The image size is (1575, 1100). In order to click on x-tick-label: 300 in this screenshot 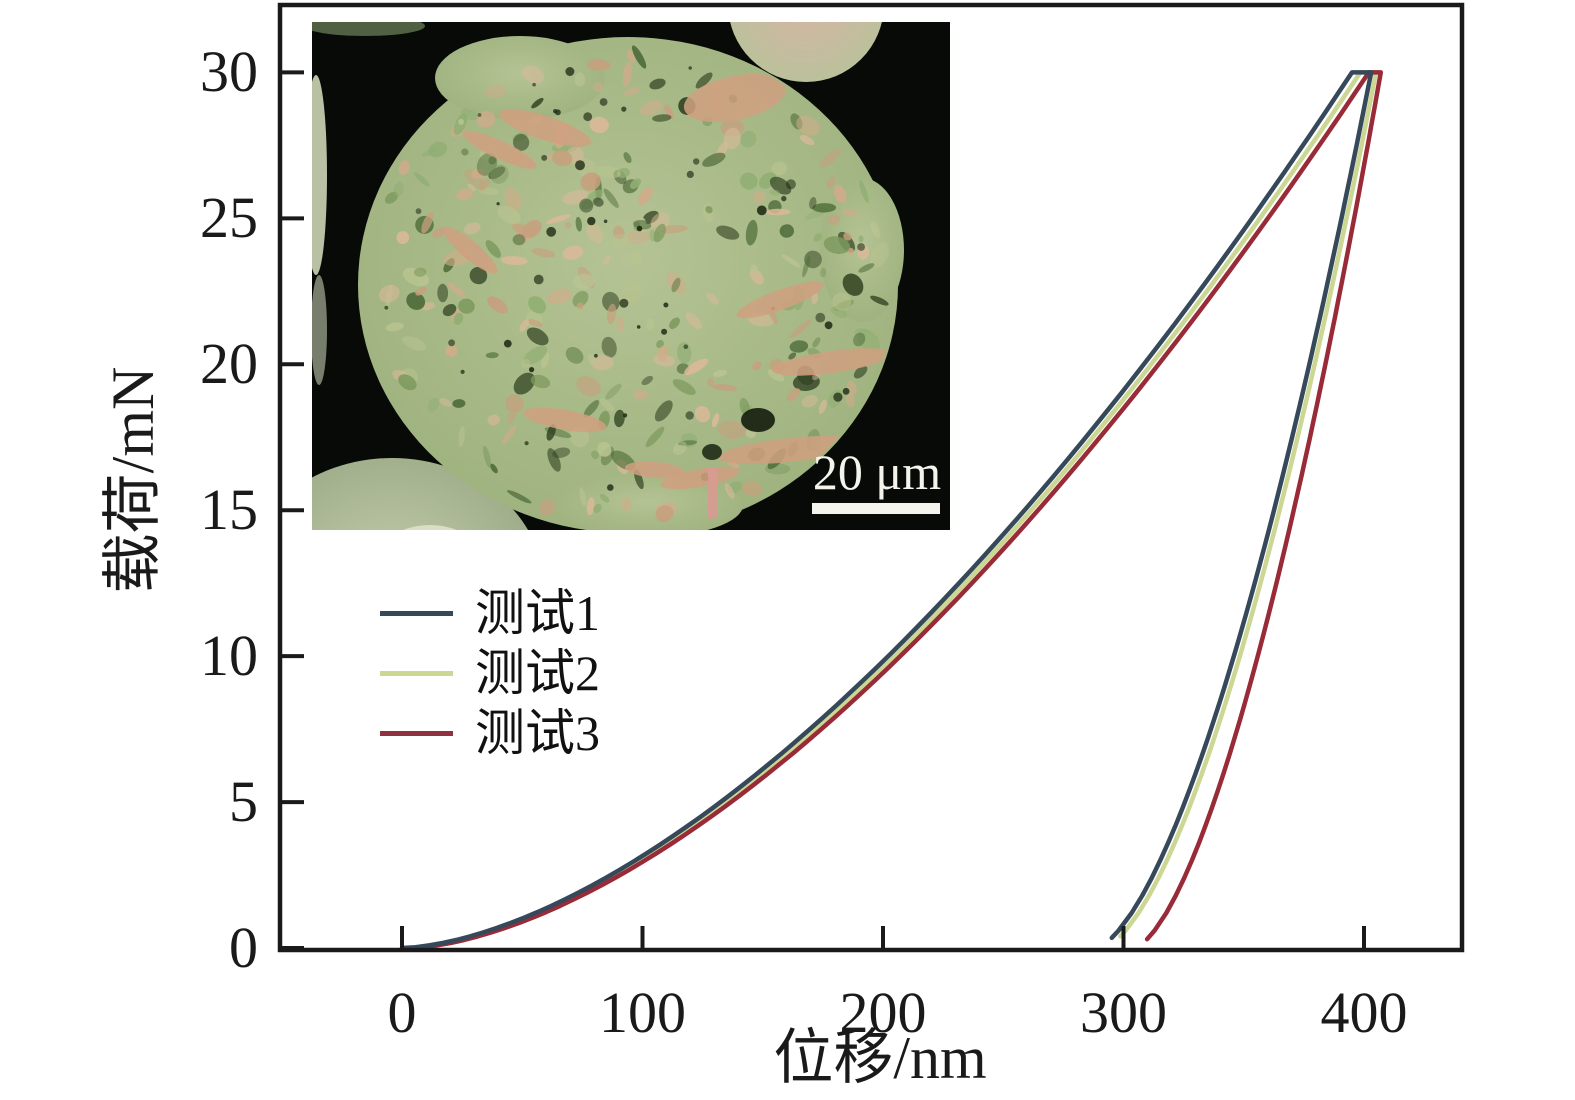, I will do `click(1123, 1012)`.